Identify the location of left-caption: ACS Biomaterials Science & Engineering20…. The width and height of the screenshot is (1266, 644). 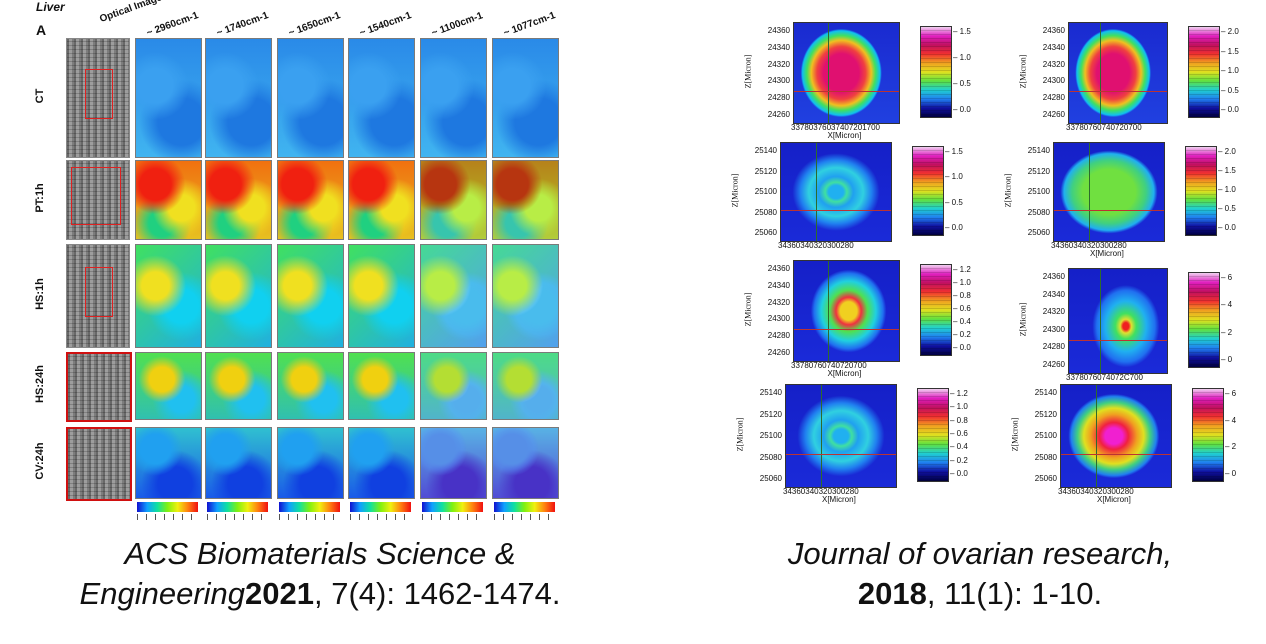
(320, 574).